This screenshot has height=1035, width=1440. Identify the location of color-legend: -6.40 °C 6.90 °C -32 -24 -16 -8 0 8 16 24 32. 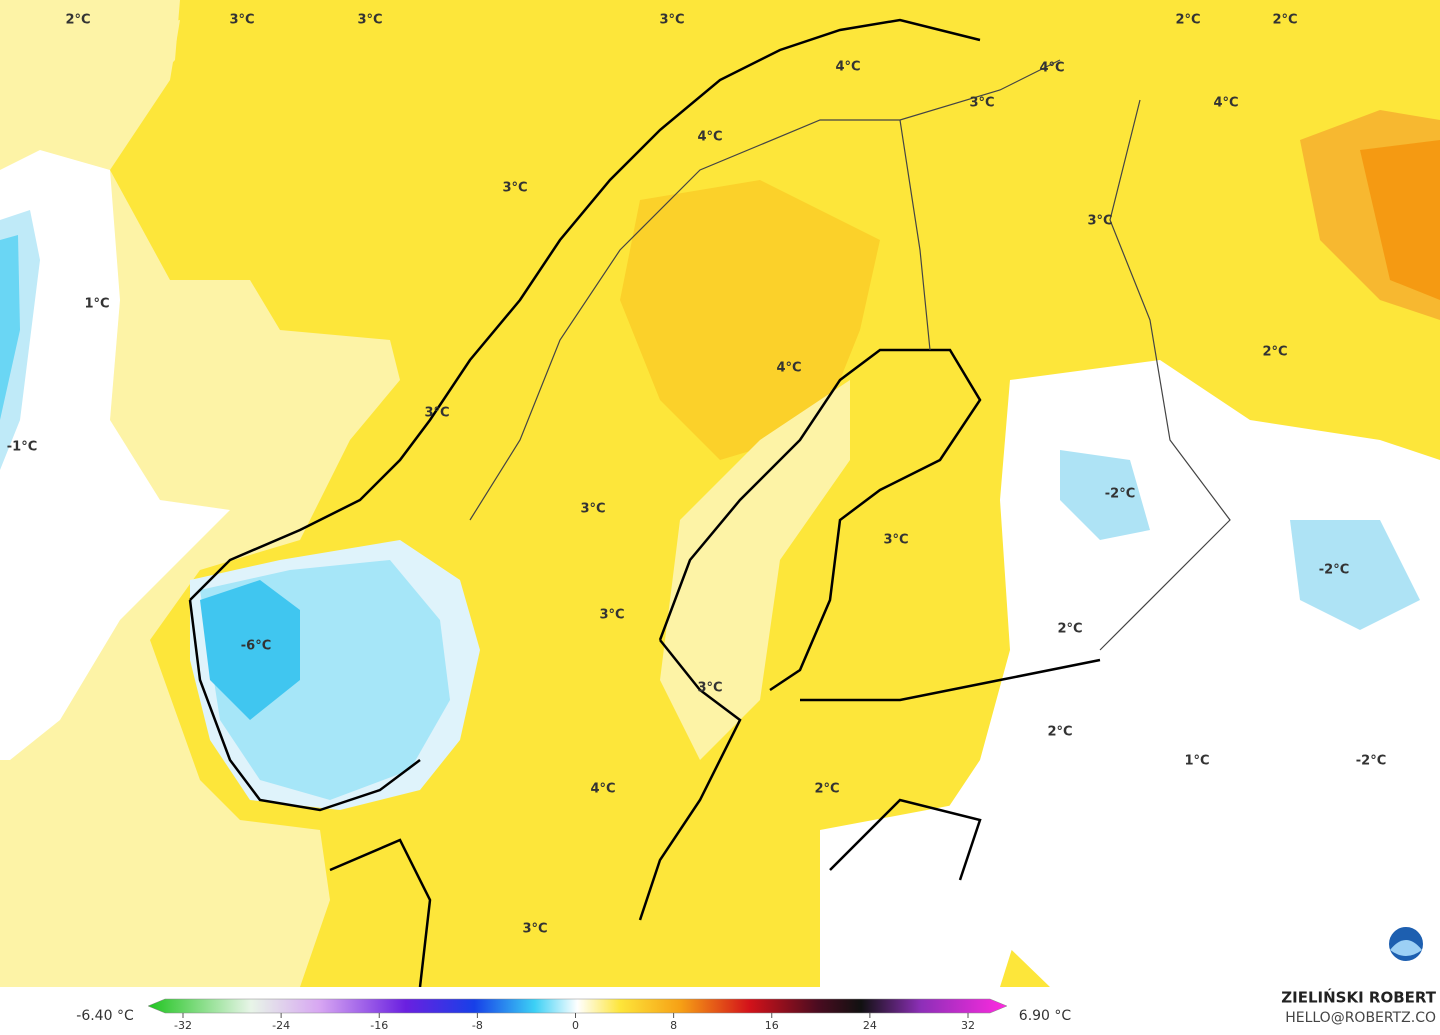
(574, 1015).